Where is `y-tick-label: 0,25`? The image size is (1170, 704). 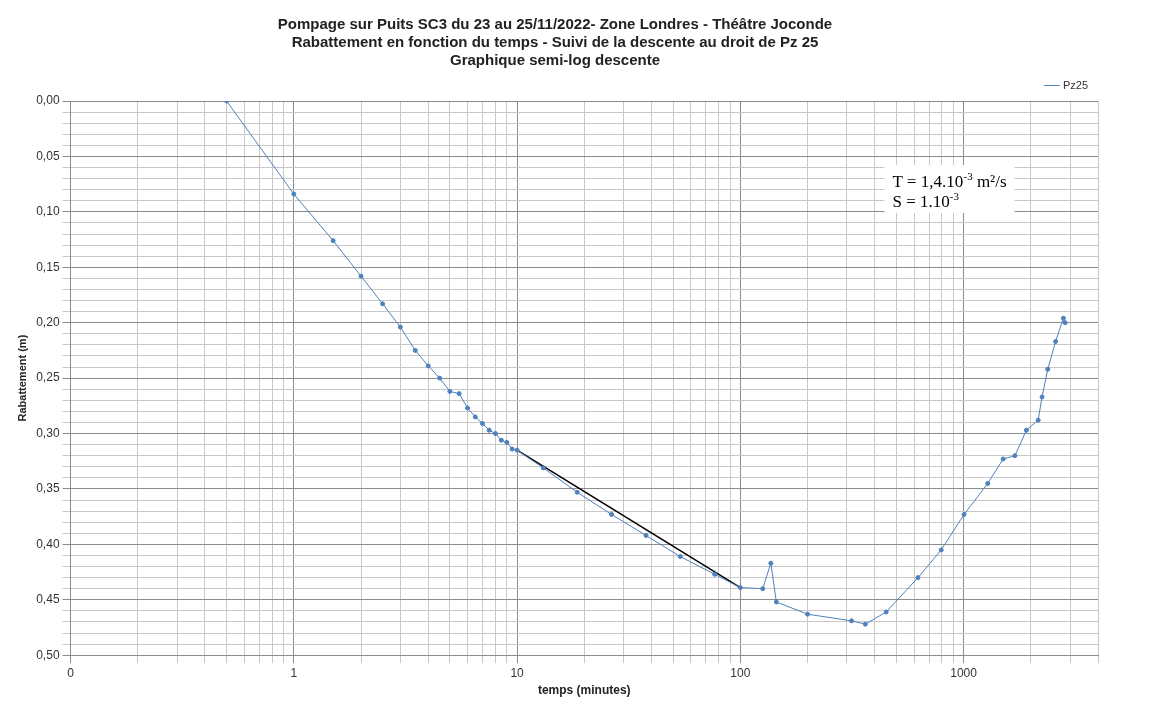
y-tick-label: 0,25 is located at coordinates (48, 377).